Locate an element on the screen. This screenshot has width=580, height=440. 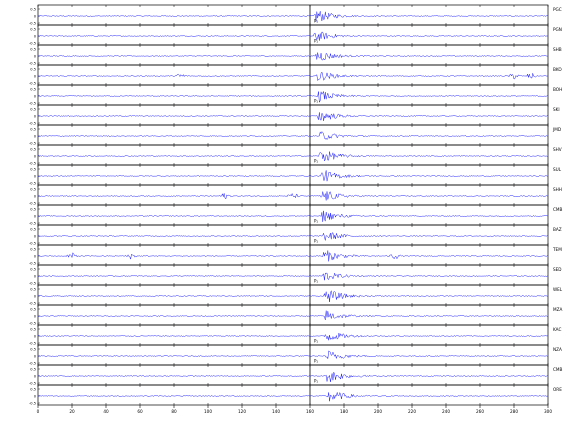
station-label: PGN is located at coordinates (557, 29).